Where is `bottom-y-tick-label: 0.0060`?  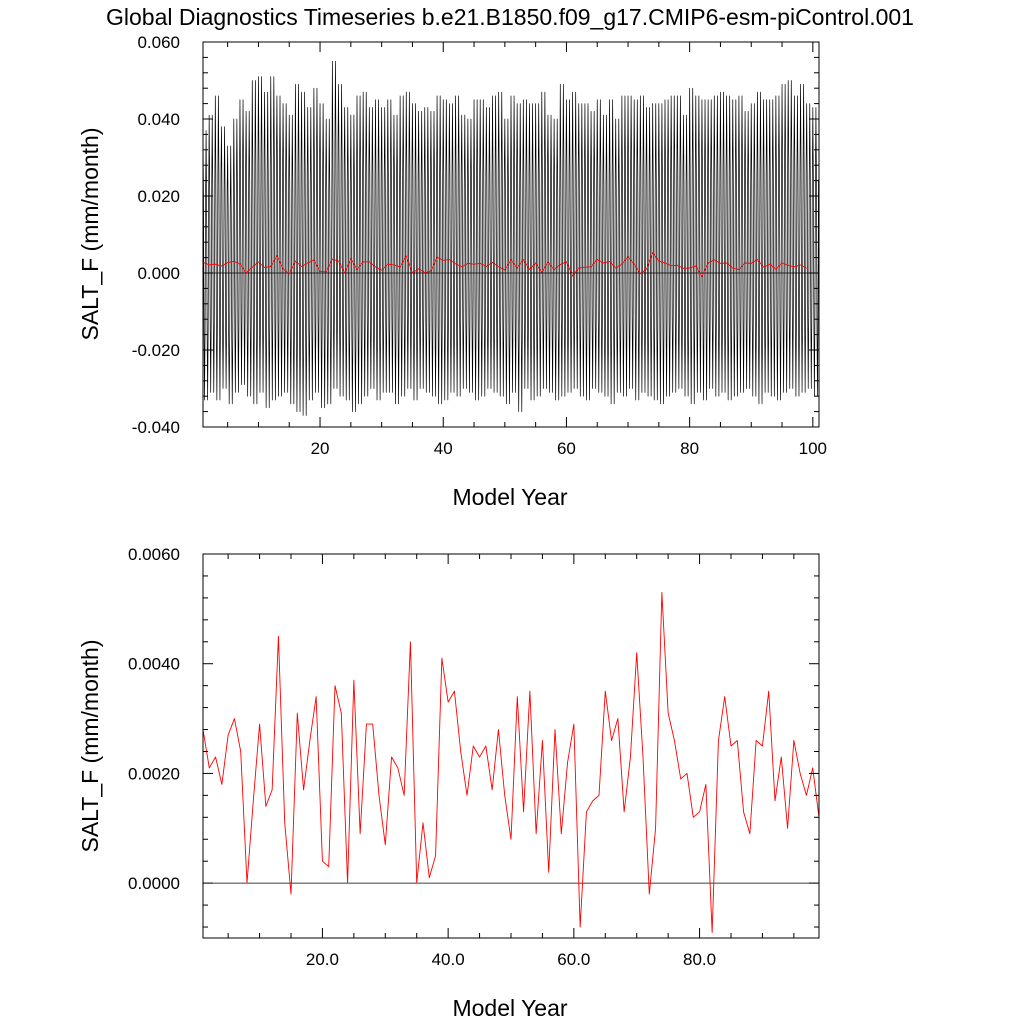 bottom-y-tick-label: 0.0060 is located at coordinates (154, 554).